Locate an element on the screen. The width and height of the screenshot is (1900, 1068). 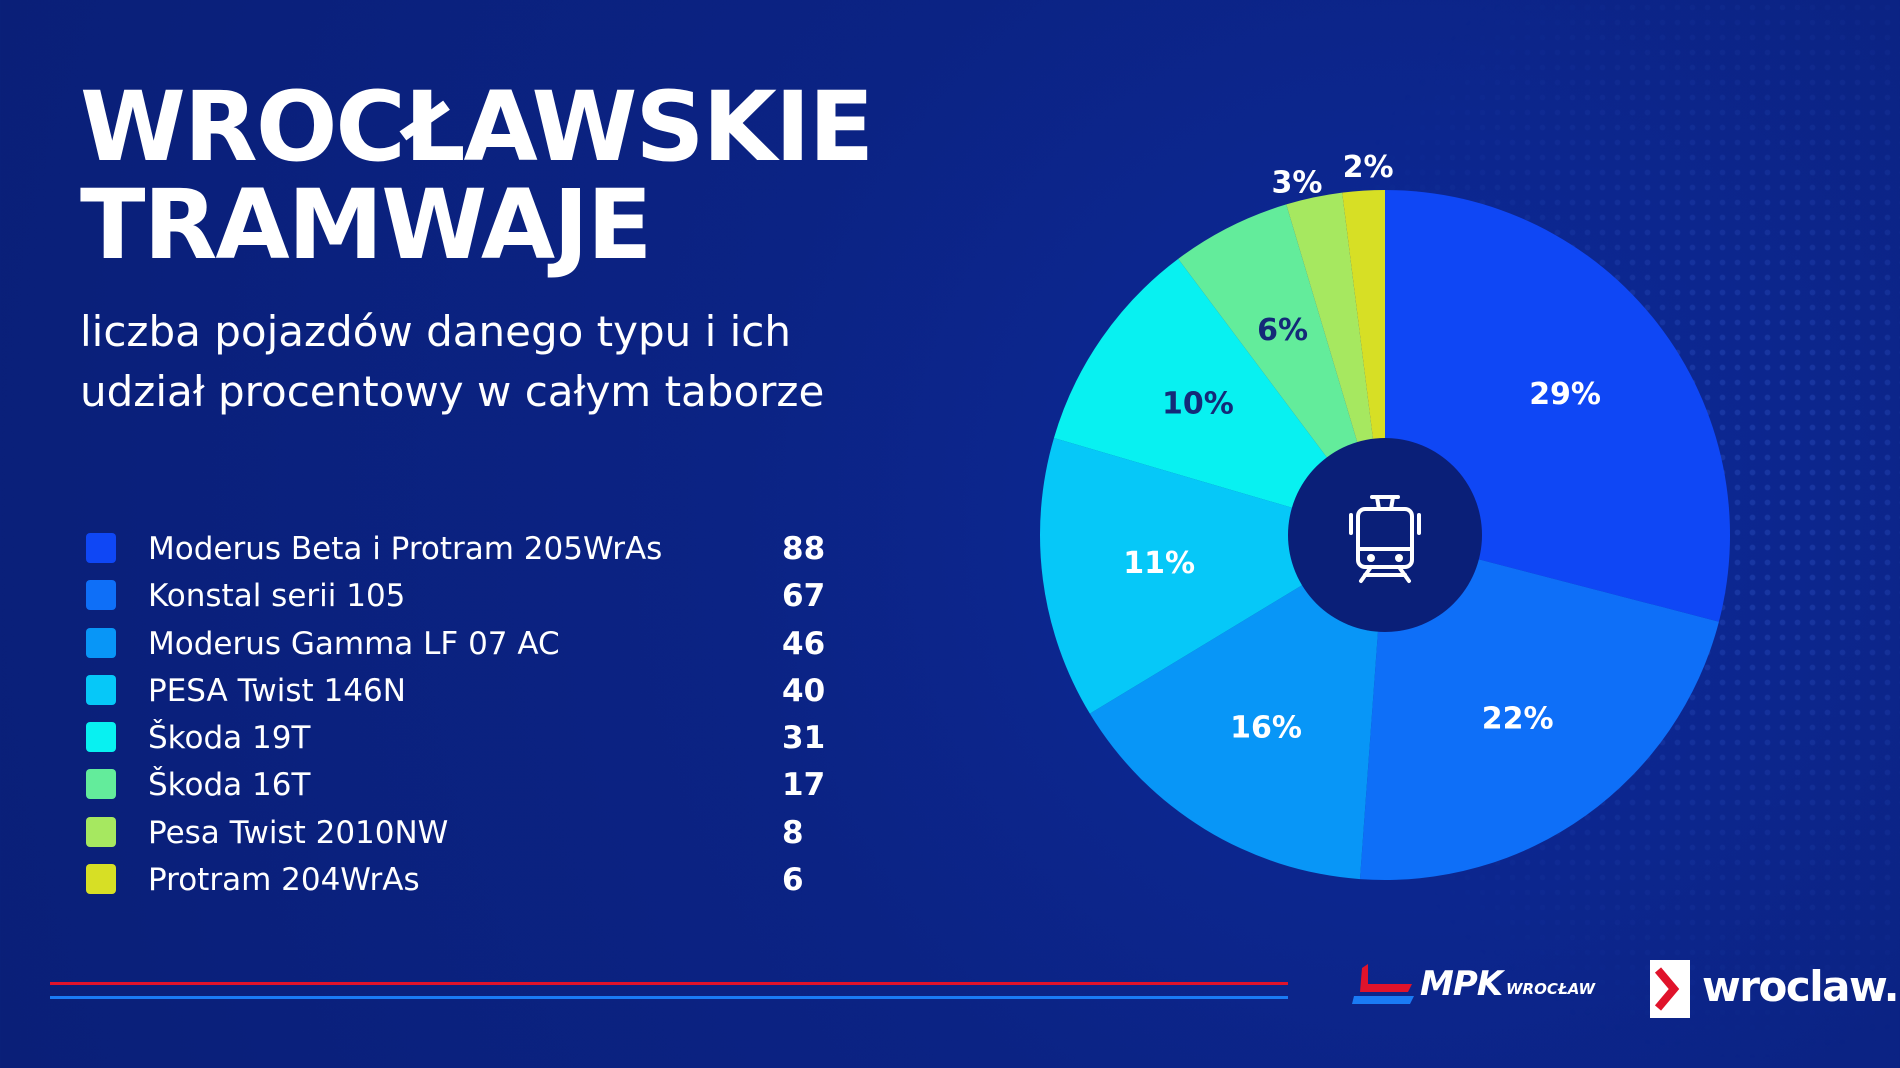
pie-percent-label: 16% is located at coordinates (1266, 728).